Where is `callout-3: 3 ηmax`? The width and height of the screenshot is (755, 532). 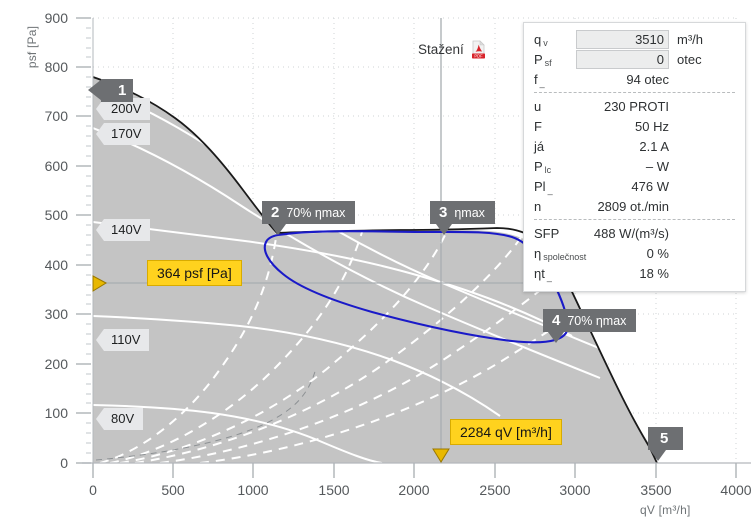 callout-3: 3 ηmax is located at coordinates (462, 212).